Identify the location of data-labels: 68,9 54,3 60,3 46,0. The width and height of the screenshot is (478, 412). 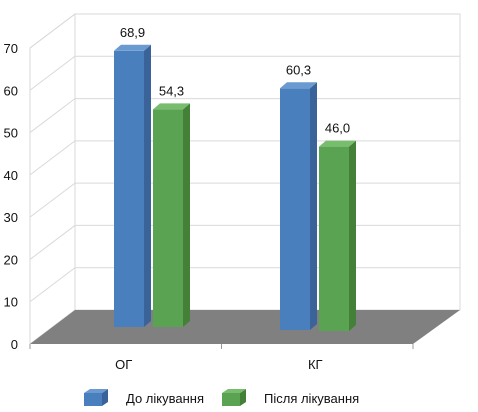
(235, 80).